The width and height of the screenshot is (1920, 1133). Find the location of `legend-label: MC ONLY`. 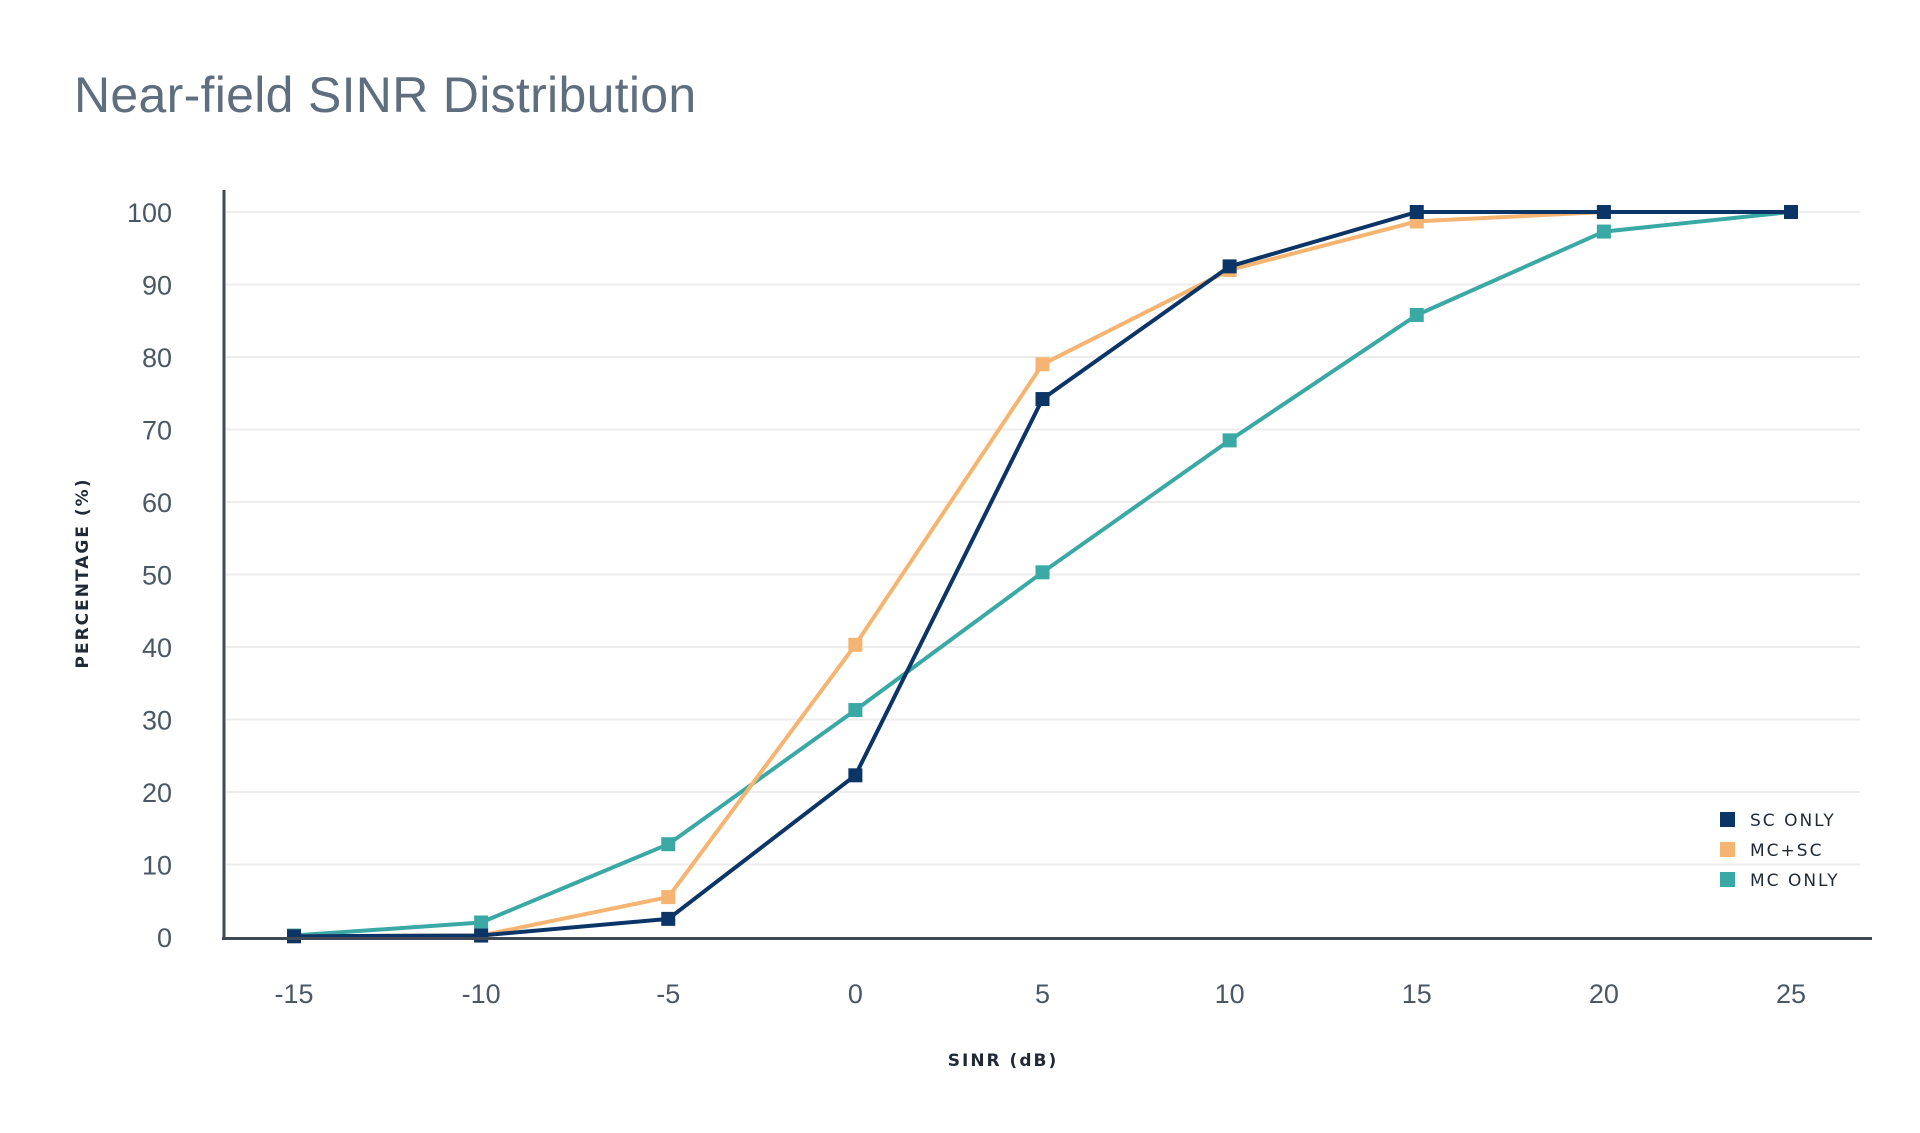

legend-label: MC ONLY is located at coordinates (1795, 881).